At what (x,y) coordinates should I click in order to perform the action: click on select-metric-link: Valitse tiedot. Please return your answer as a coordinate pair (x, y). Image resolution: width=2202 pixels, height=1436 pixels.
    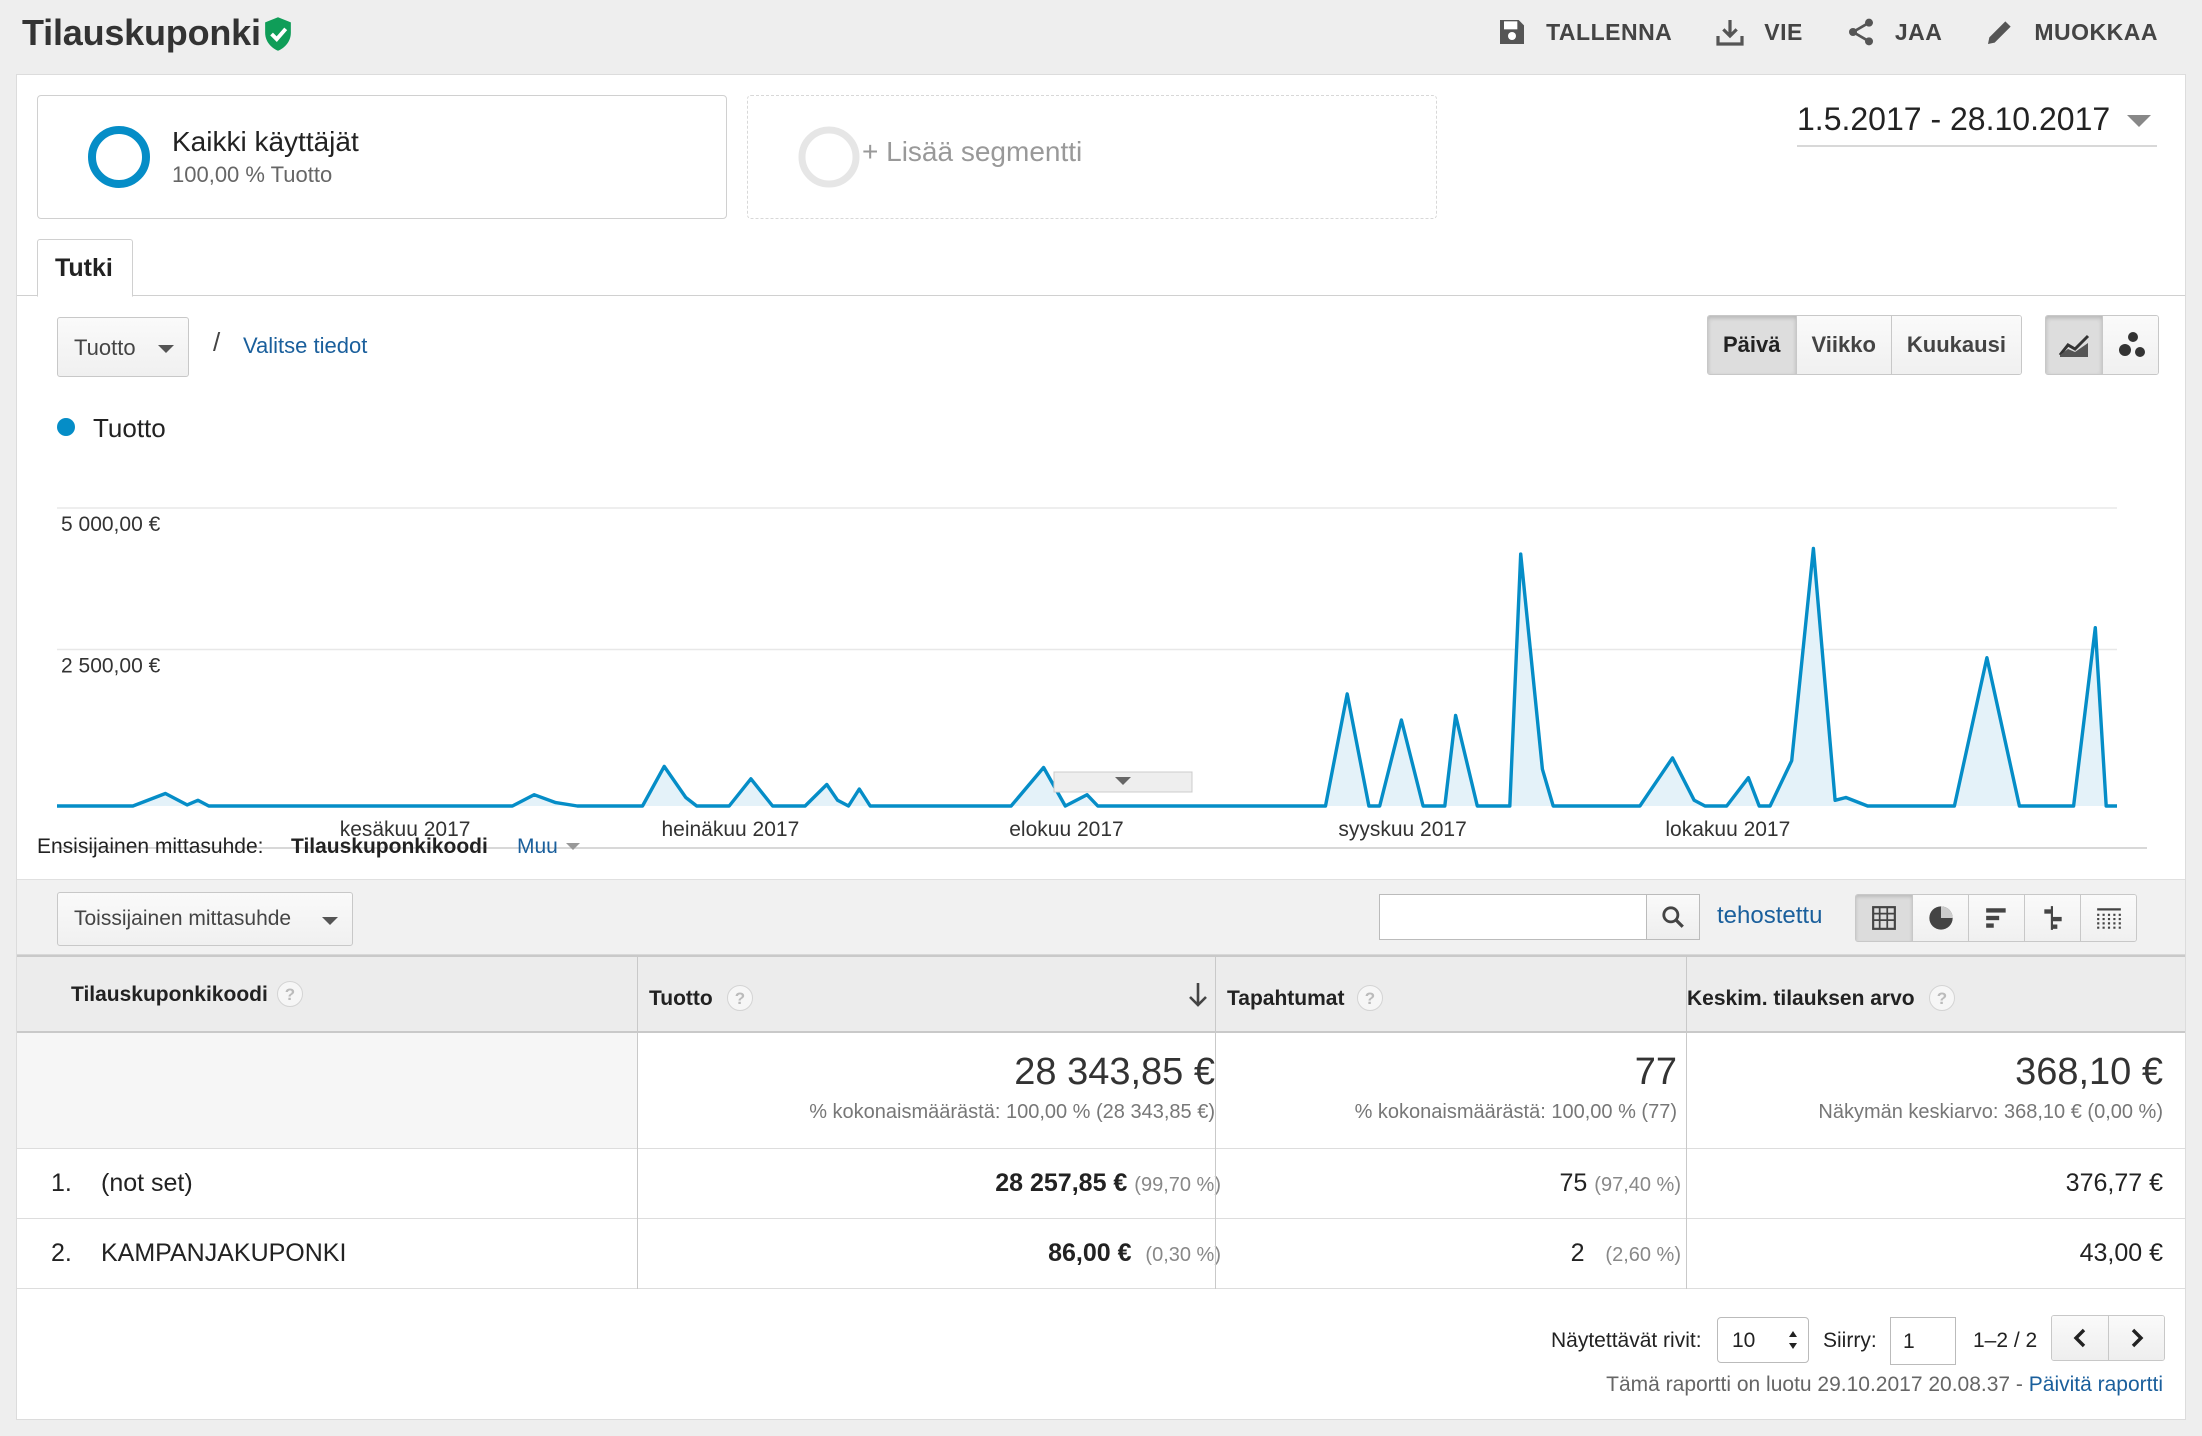
    Looking at the image, I should click on (305, 345).